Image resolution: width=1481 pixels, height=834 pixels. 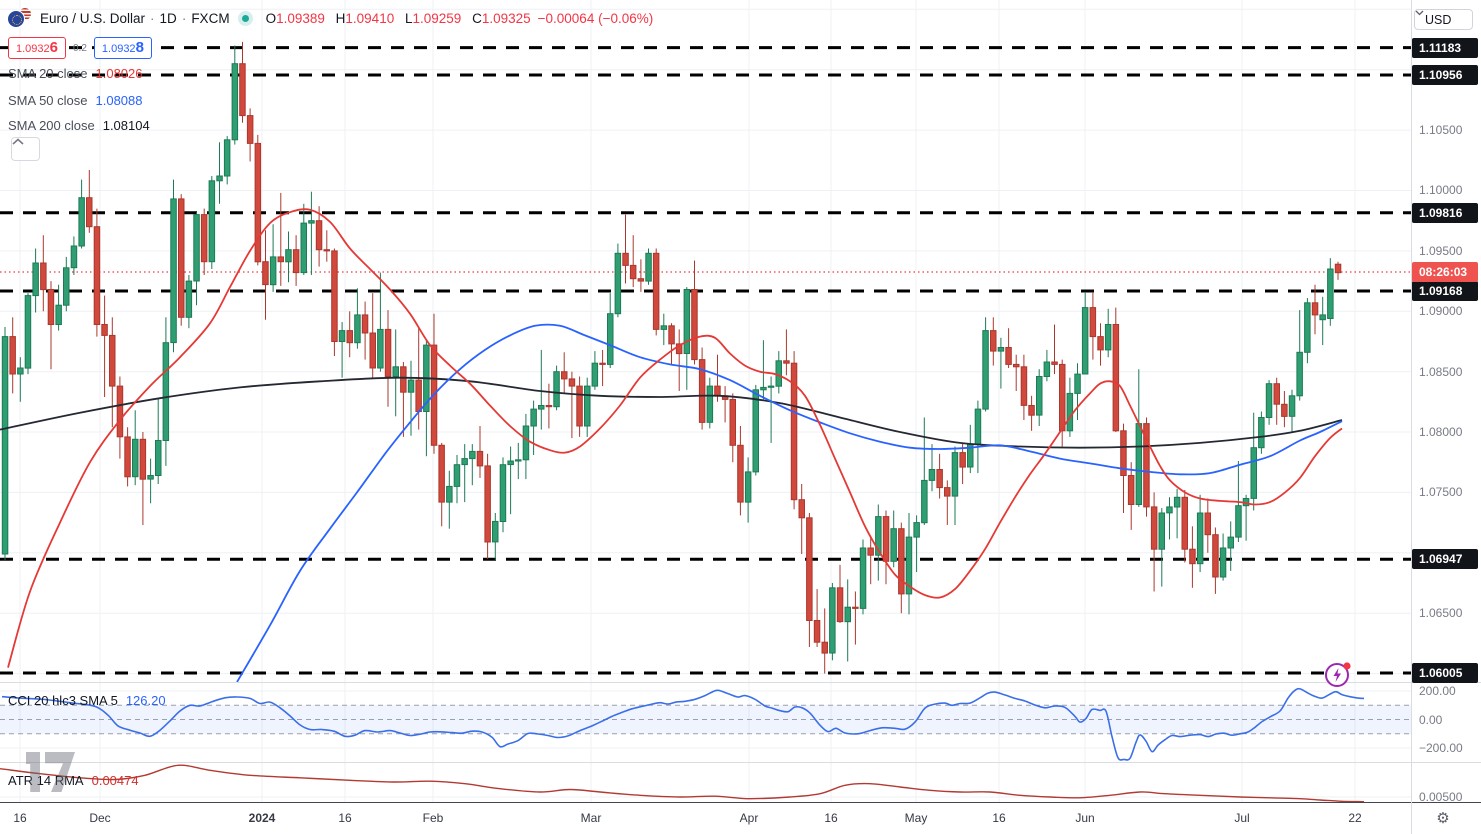 I want to click on time-tick-label: Apr, so click(x=749, y=818).